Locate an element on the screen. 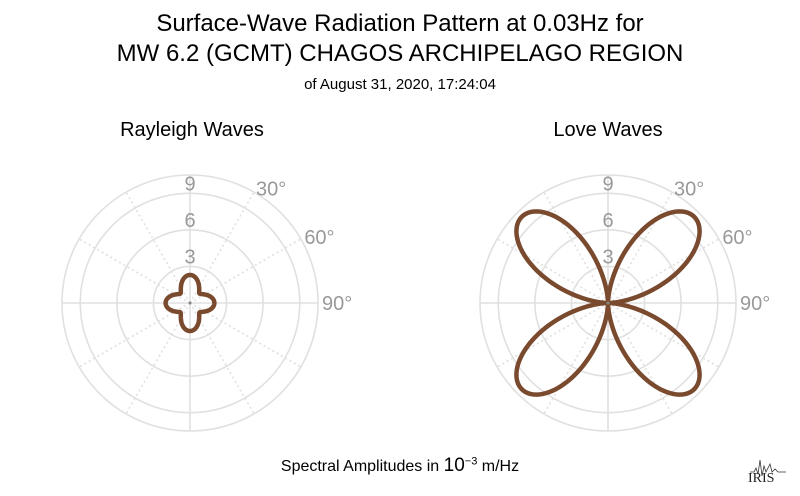 The height and width of the screenshot is (496, 800). rayleigh-panel-title: Rayleigh Waves is located at coordinates (192, 130).